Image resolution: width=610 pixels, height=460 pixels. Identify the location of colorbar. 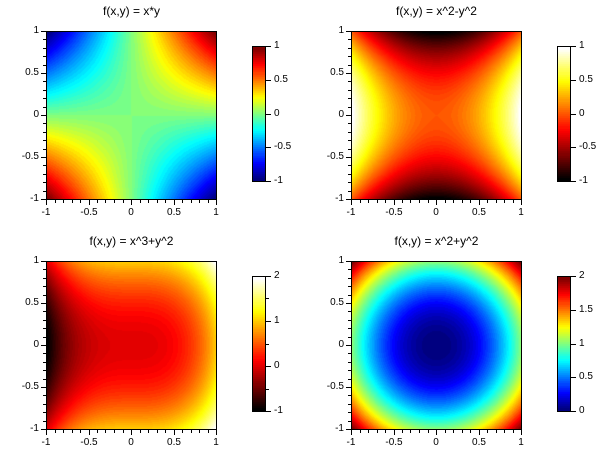
(564, 114).